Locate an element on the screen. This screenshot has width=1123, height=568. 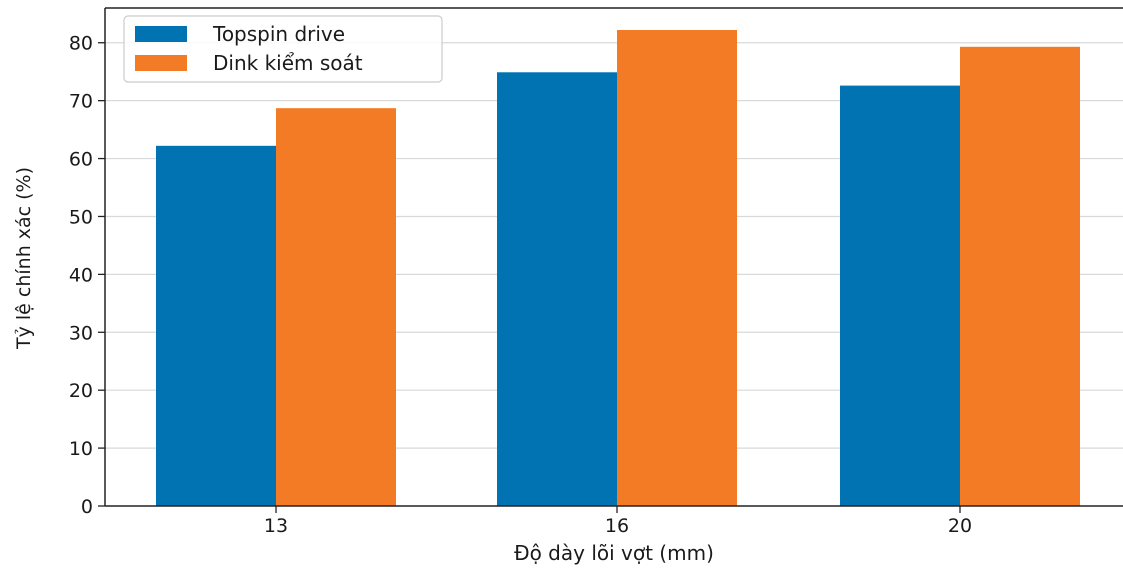
y-tick-label: 80 is located at coordinates (81, 44).